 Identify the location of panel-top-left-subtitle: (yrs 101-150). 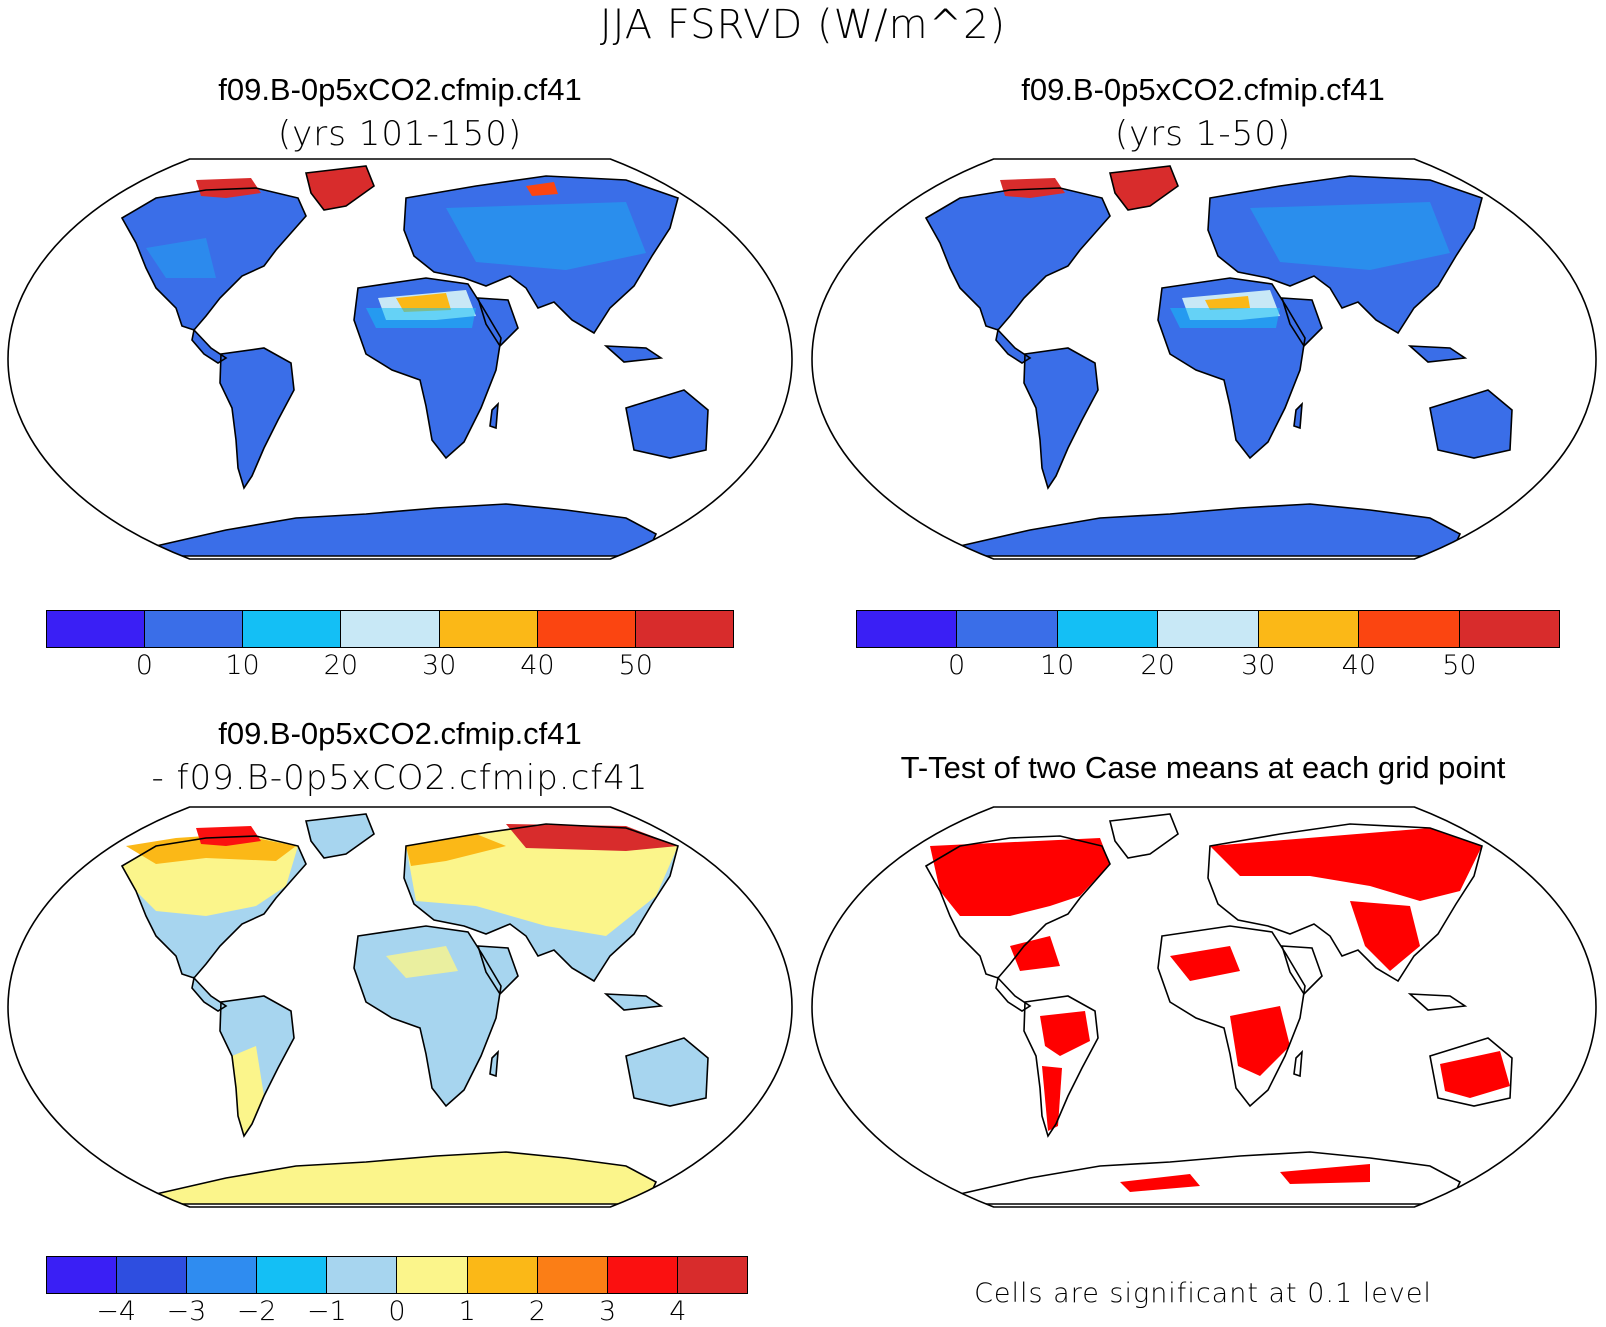
(400, 134).